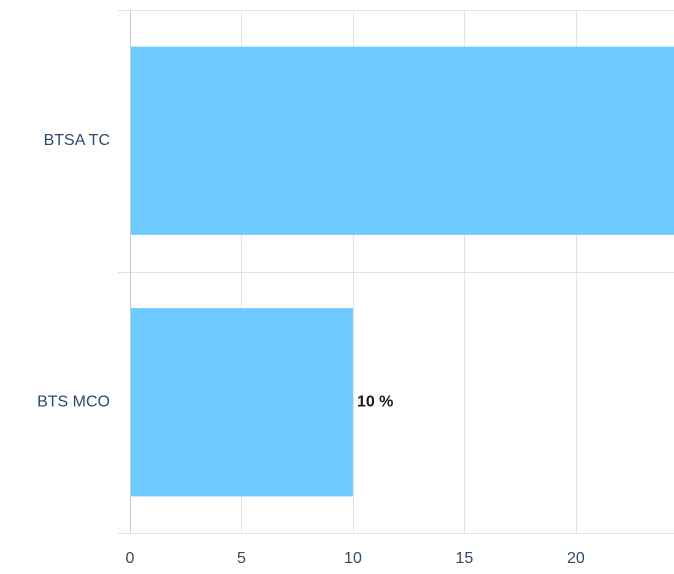 This screenshot has width=674, height=574. I want to click on category-label-bts-mco: BTS MCO, so click(73, 401).